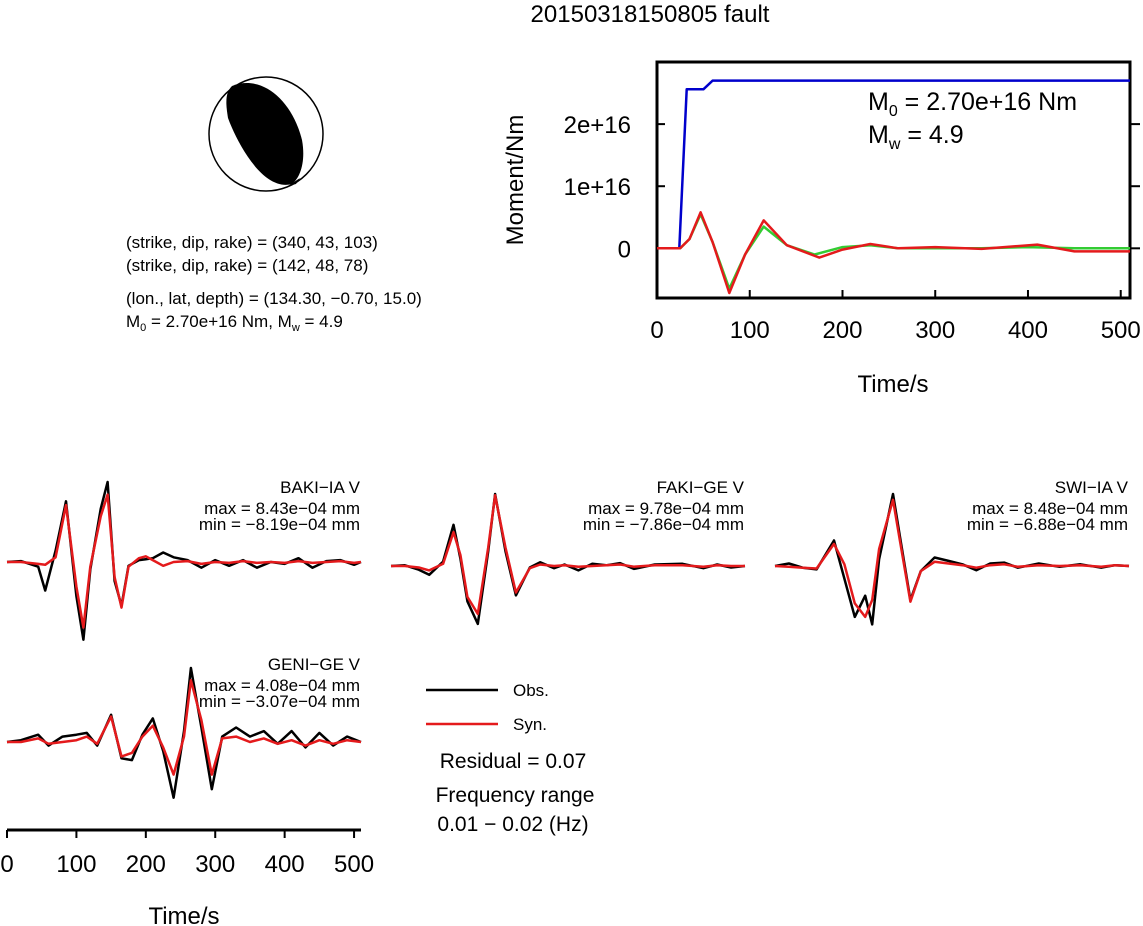  Describe the element at coordinates (1047, 524) in the screenshot. I see `station-min-label: min = −6.88e−04 mm` at that location.